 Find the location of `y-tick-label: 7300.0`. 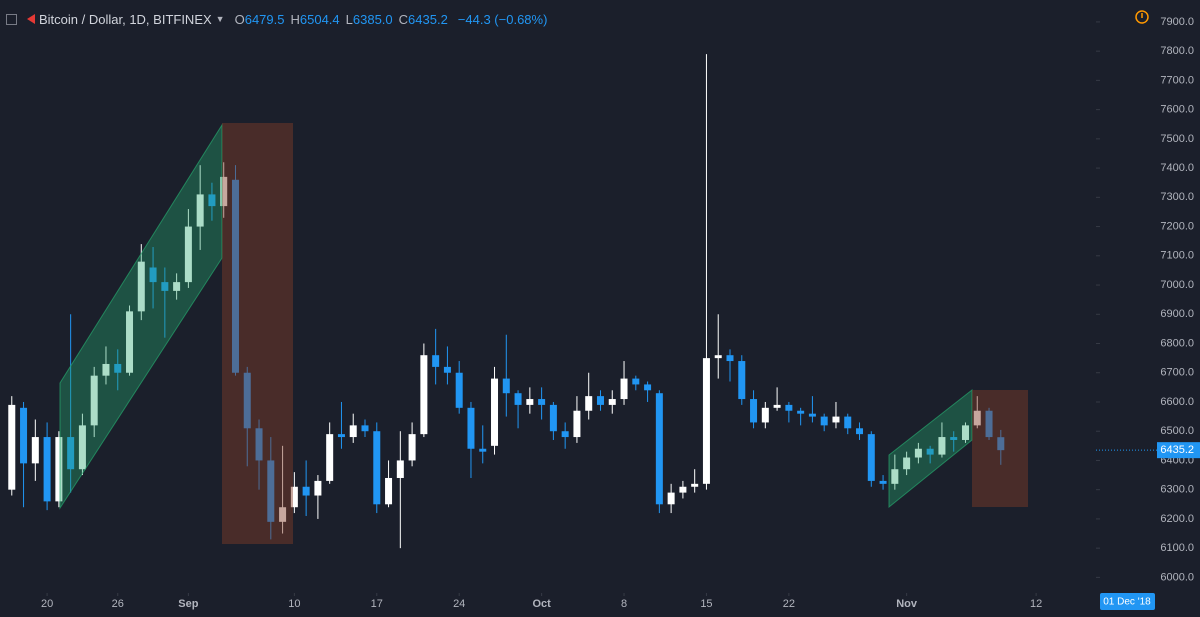

y-tick-label: 7300.0 is located at coordinates (1177, 197).